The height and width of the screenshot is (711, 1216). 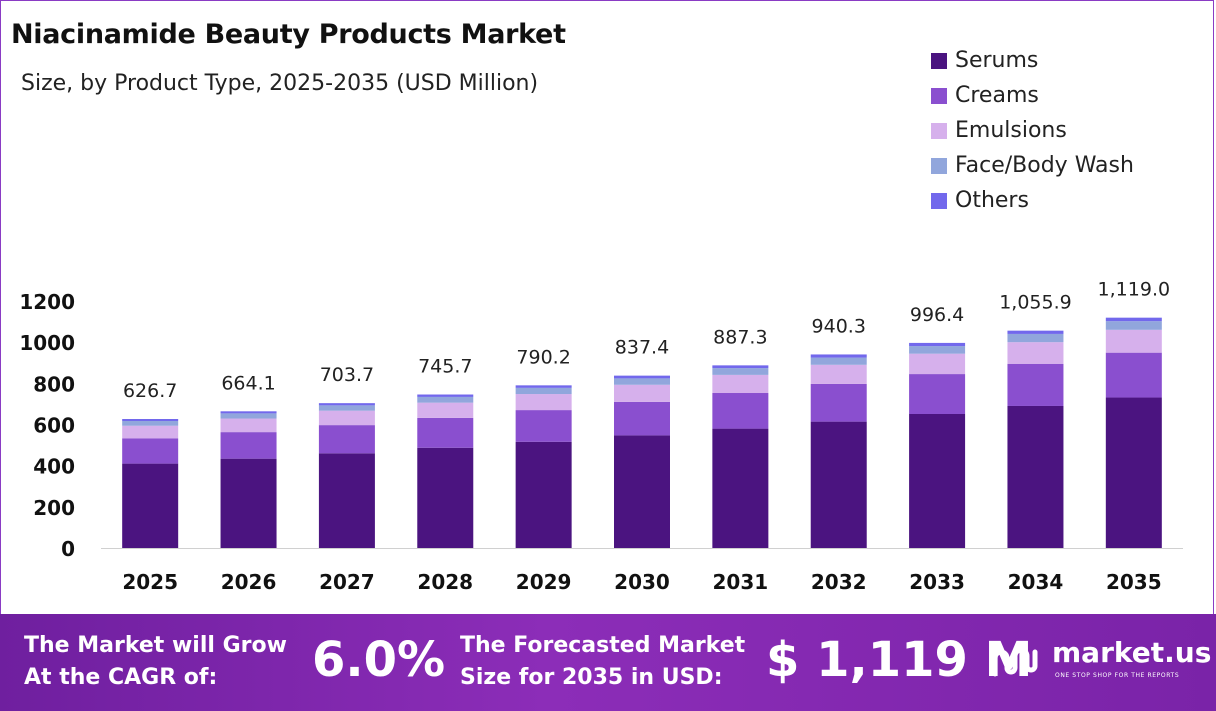 What do you see at coordinates (47, 343) in the screenshot?
I see `y-tick-label: 1000` at bounding box center [47, 343].